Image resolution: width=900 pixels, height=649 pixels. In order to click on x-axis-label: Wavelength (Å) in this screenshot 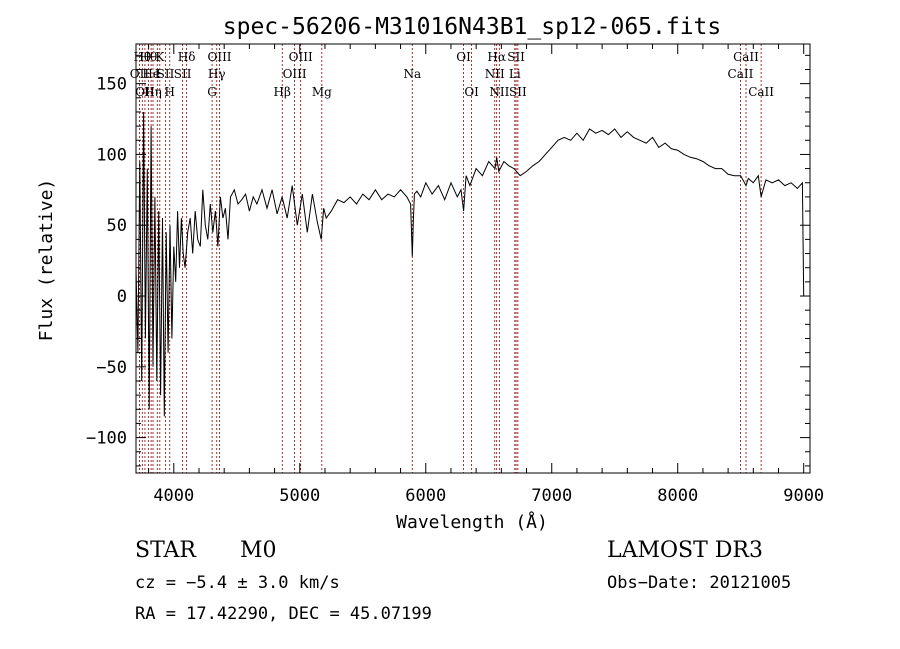, I will do `click(472, 522)`.